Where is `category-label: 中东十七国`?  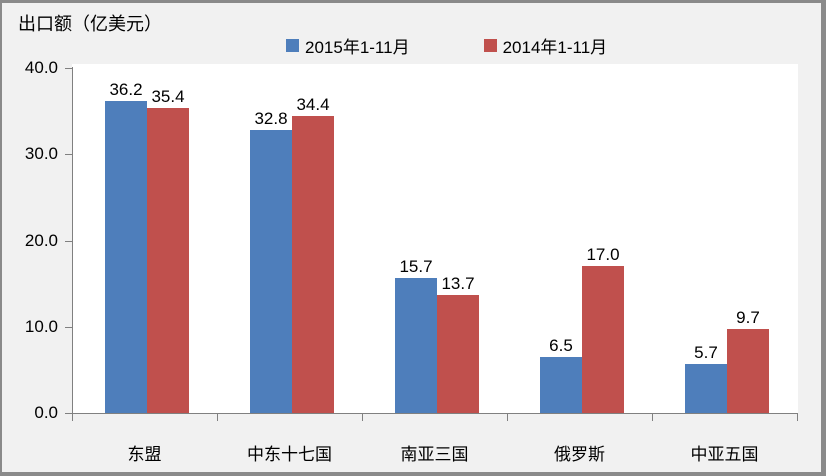 category-label: 中东十七国 is located at coordinates (289, 454).